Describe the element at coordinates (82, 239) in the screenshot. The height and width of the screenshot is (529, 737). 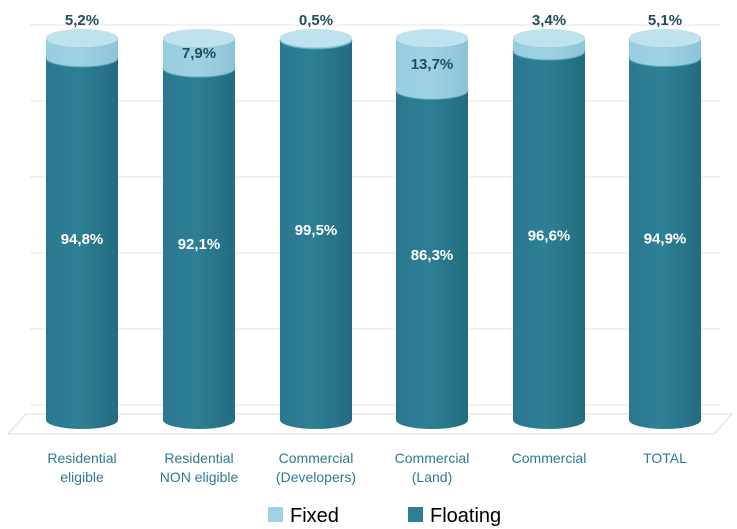
I see `data-label-floating: 94,8%` at that location.